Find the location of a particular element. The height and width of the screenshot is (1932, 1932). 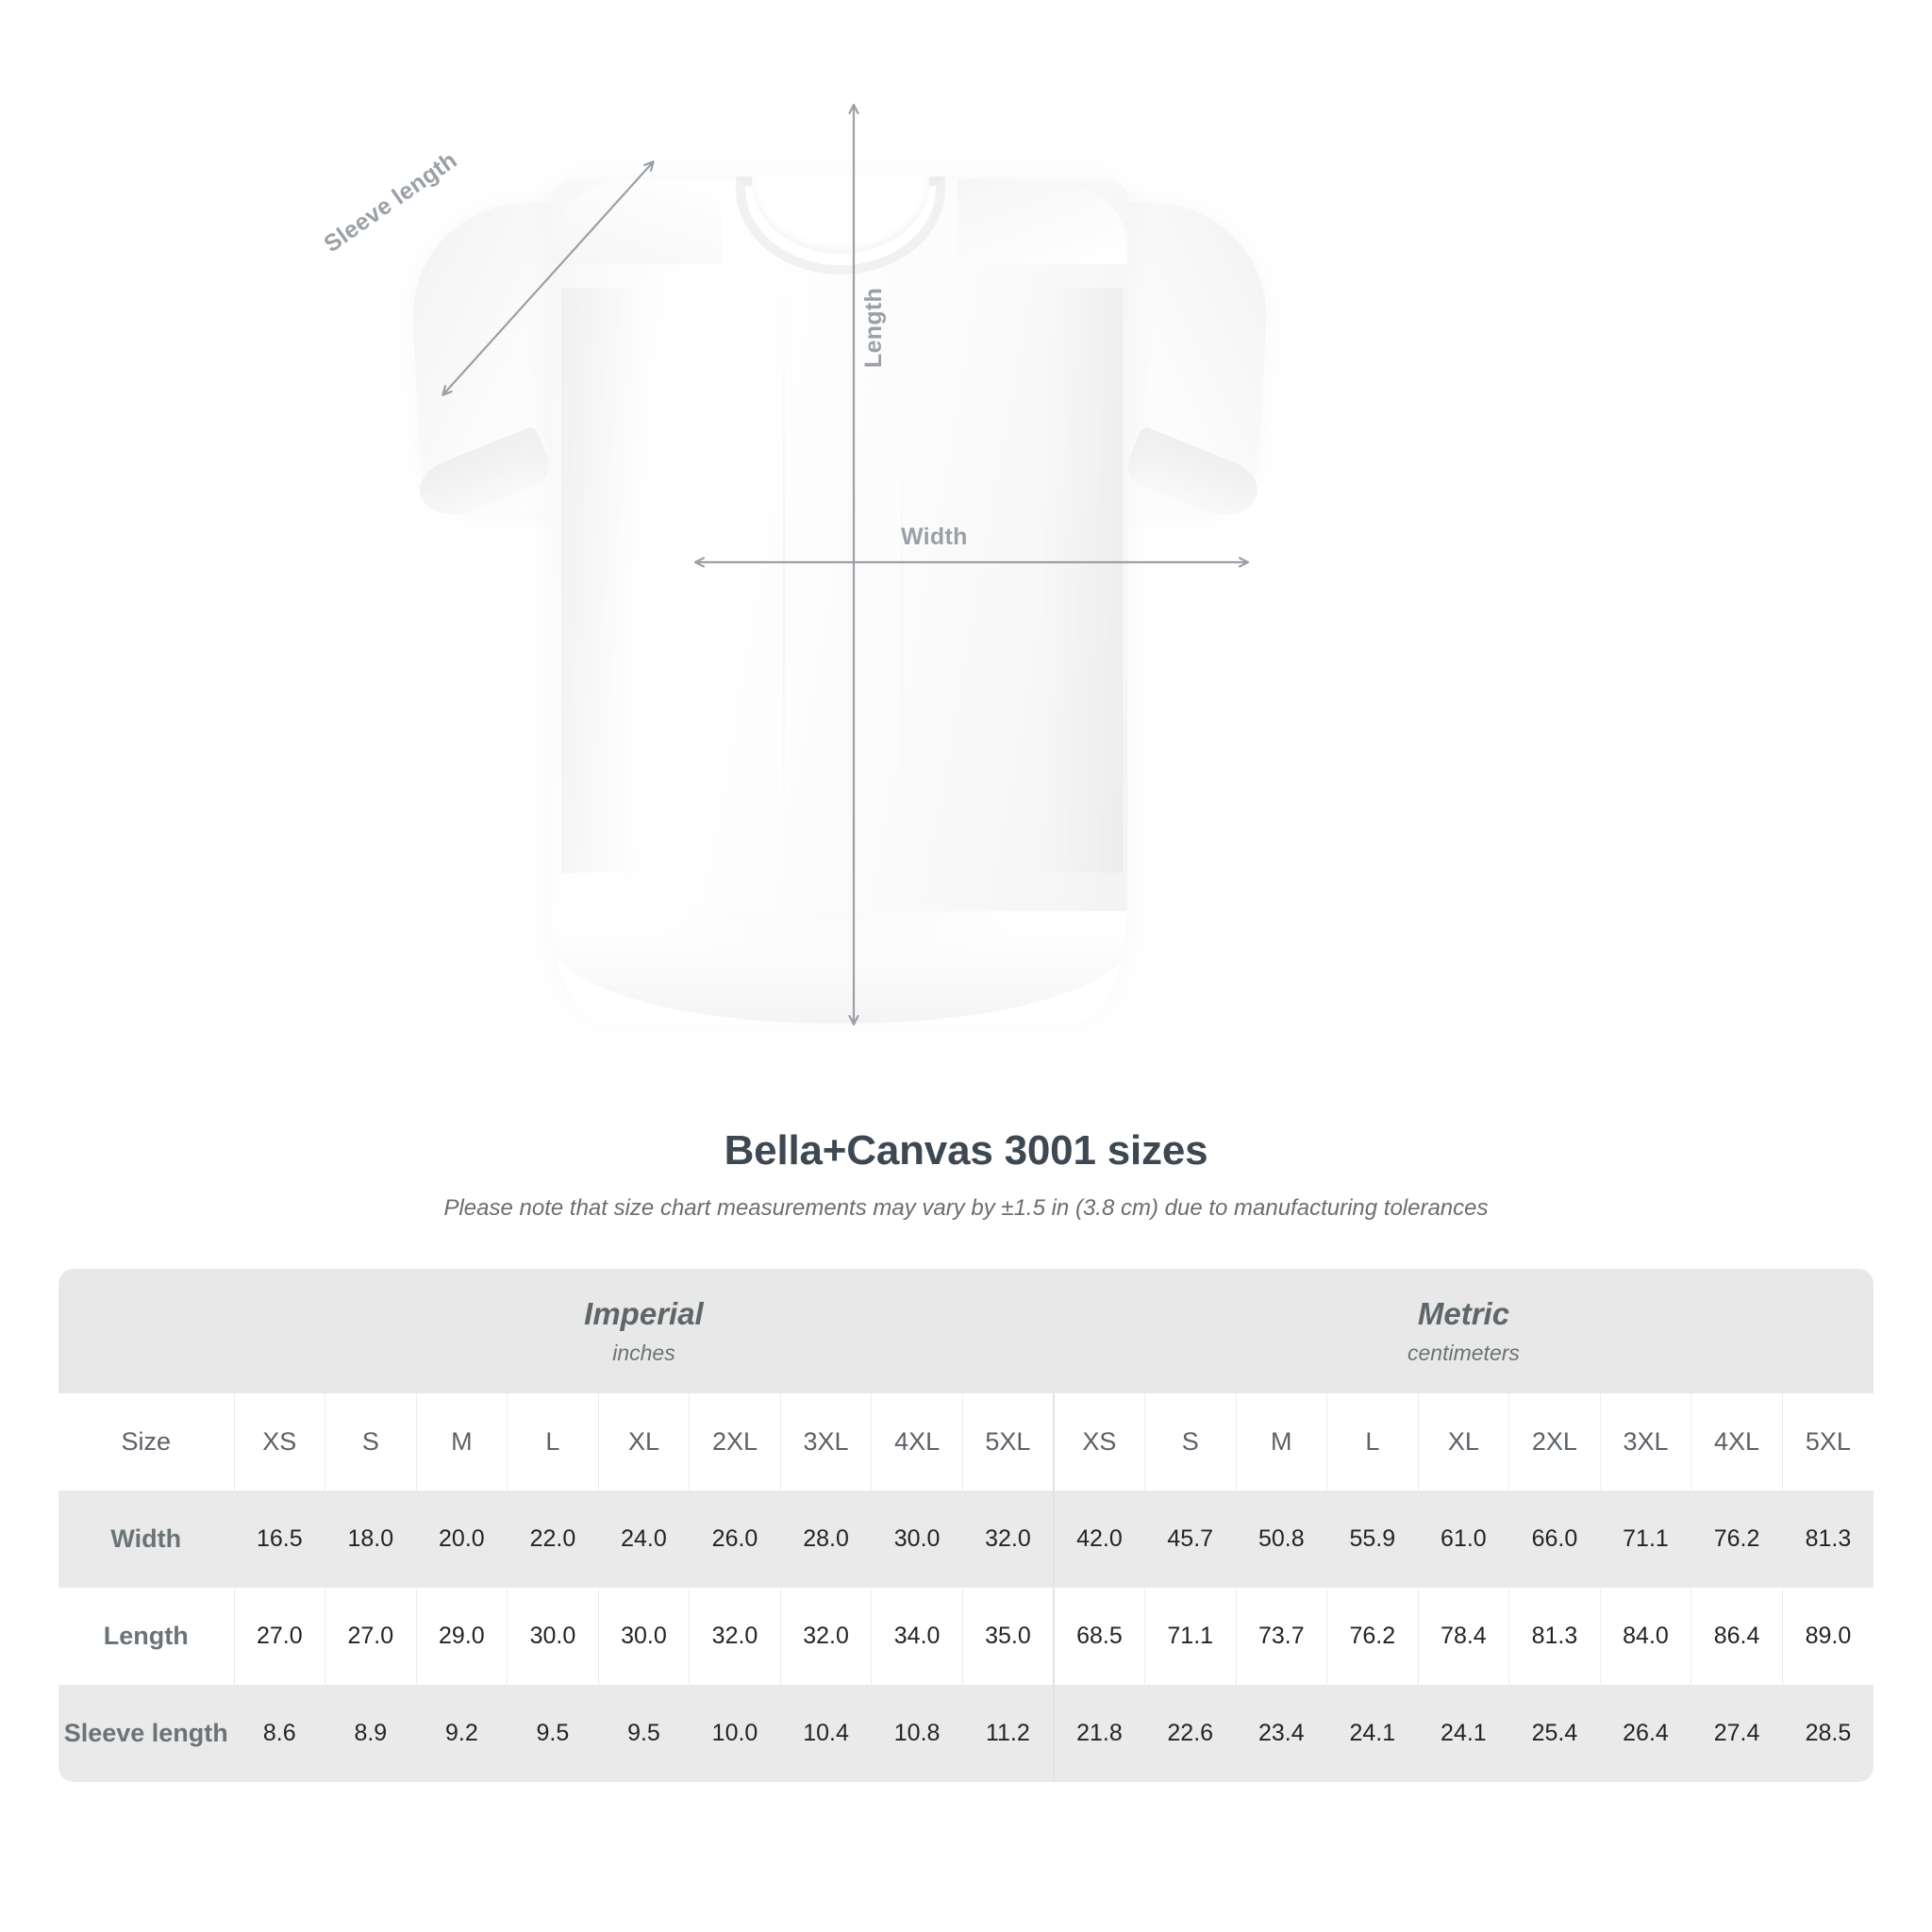

cell-width-M-in: 20.0 is located at coordinates (462, 1540).